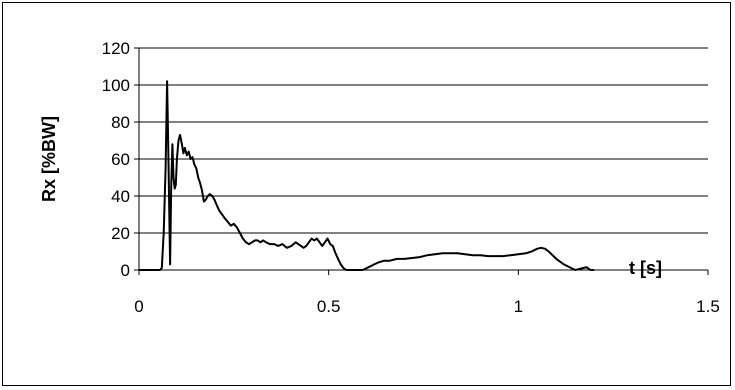  What do you see at coordinates (518, 306) in the screenshot?
I see `x-tick-label: 1` at bounding box center [518, 306].